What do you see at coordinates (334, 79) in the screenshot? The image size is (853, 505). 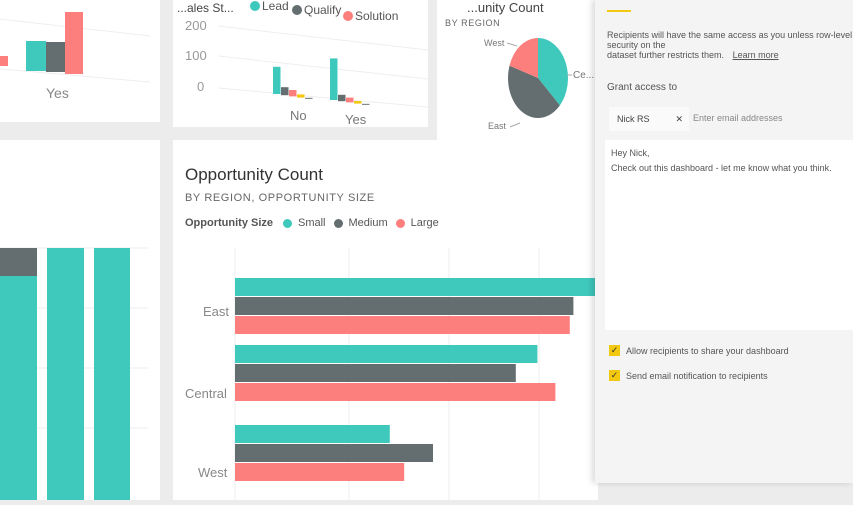 I see `bar-yes-lead` at bounding box center [334, 79].